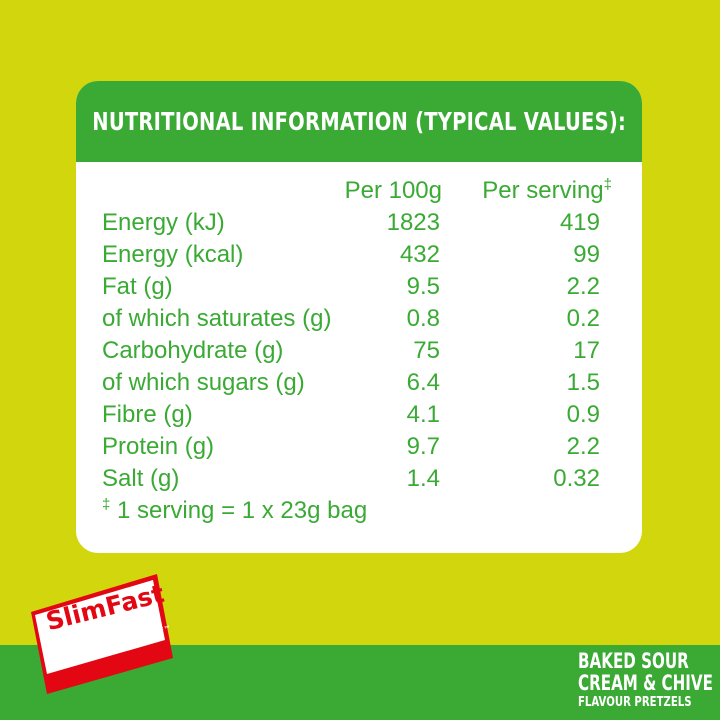  What do you see at coordinates (607, 184) in the screenshot?
I see `serving-mark: ‡` at bounding box center [607, 184].